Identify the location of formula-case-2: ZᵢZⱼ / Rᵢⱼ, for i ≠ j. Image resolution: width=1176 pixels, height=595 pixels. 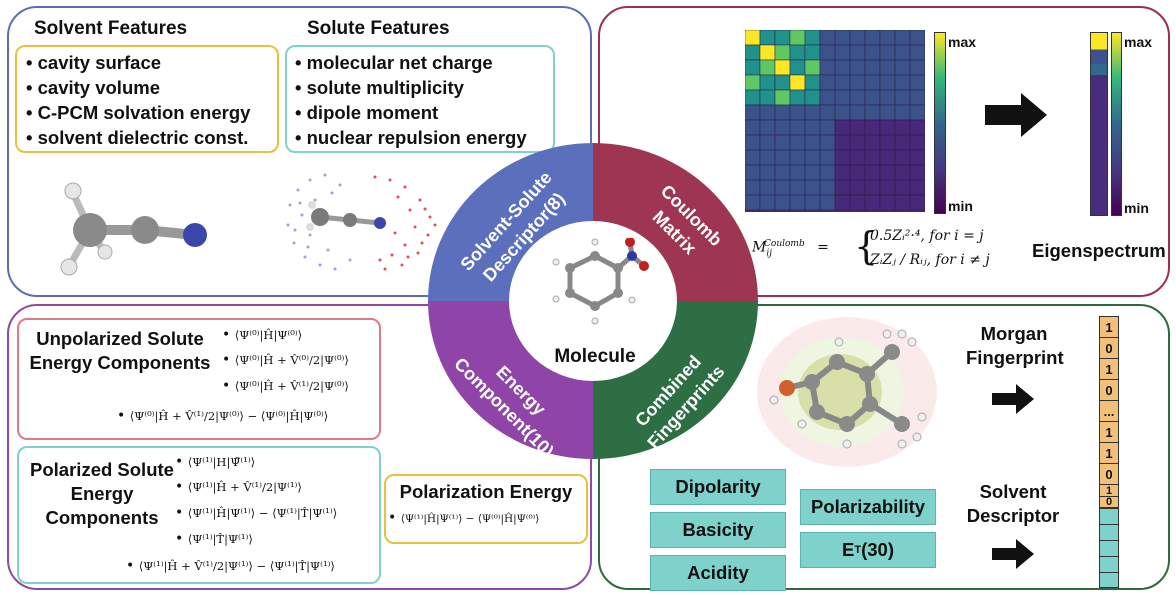
(930, 260).